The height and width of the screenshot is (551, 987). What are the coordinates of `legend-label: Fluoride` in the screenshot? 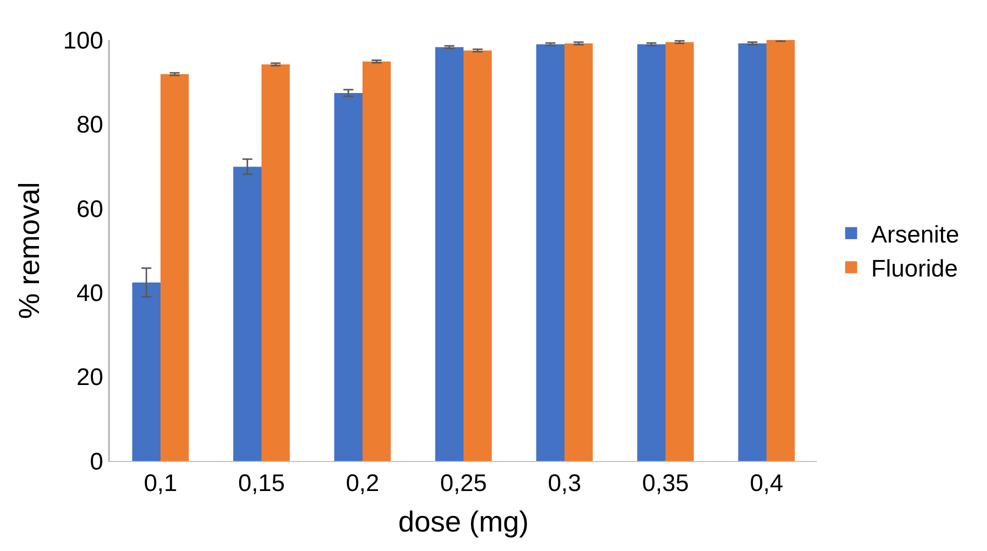 It's located at (914, 269).